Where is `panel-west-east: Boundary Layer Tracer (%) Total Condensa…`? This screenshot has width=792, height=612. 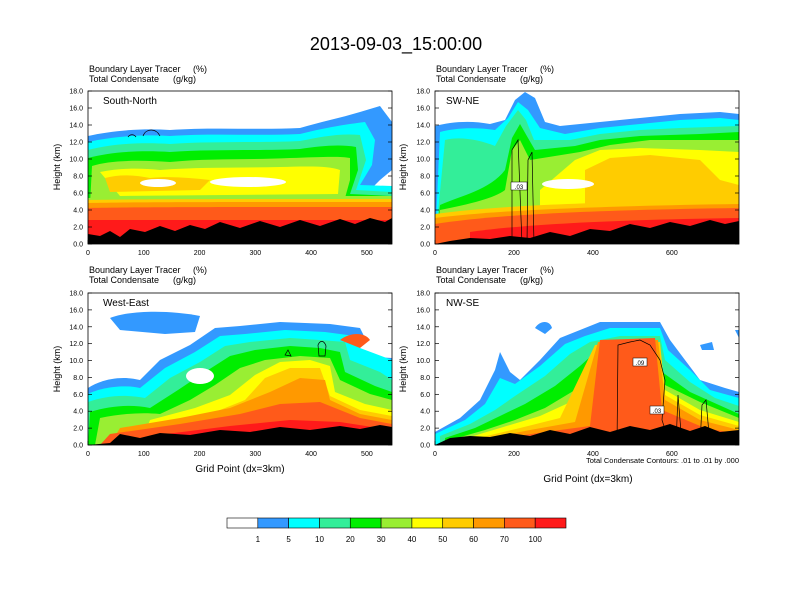 panel-west-east: Boundary Layer Tracer (%) Total Condensa… is located at coordinates (222, 370).